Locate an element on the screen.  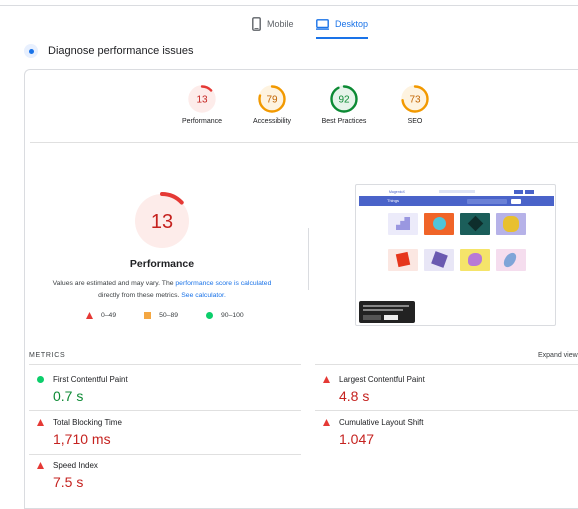
gauge-label: Accessibility is located at coordinates (272, 121).